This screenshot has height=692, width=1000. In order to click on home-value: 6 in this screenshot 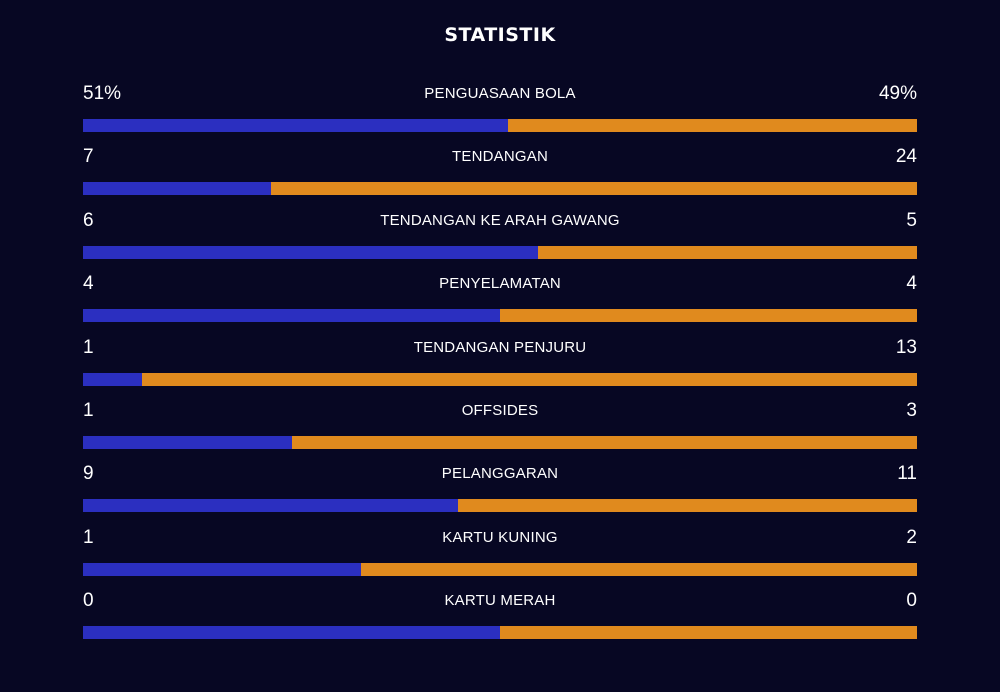, I will do `click(88, 220)`.